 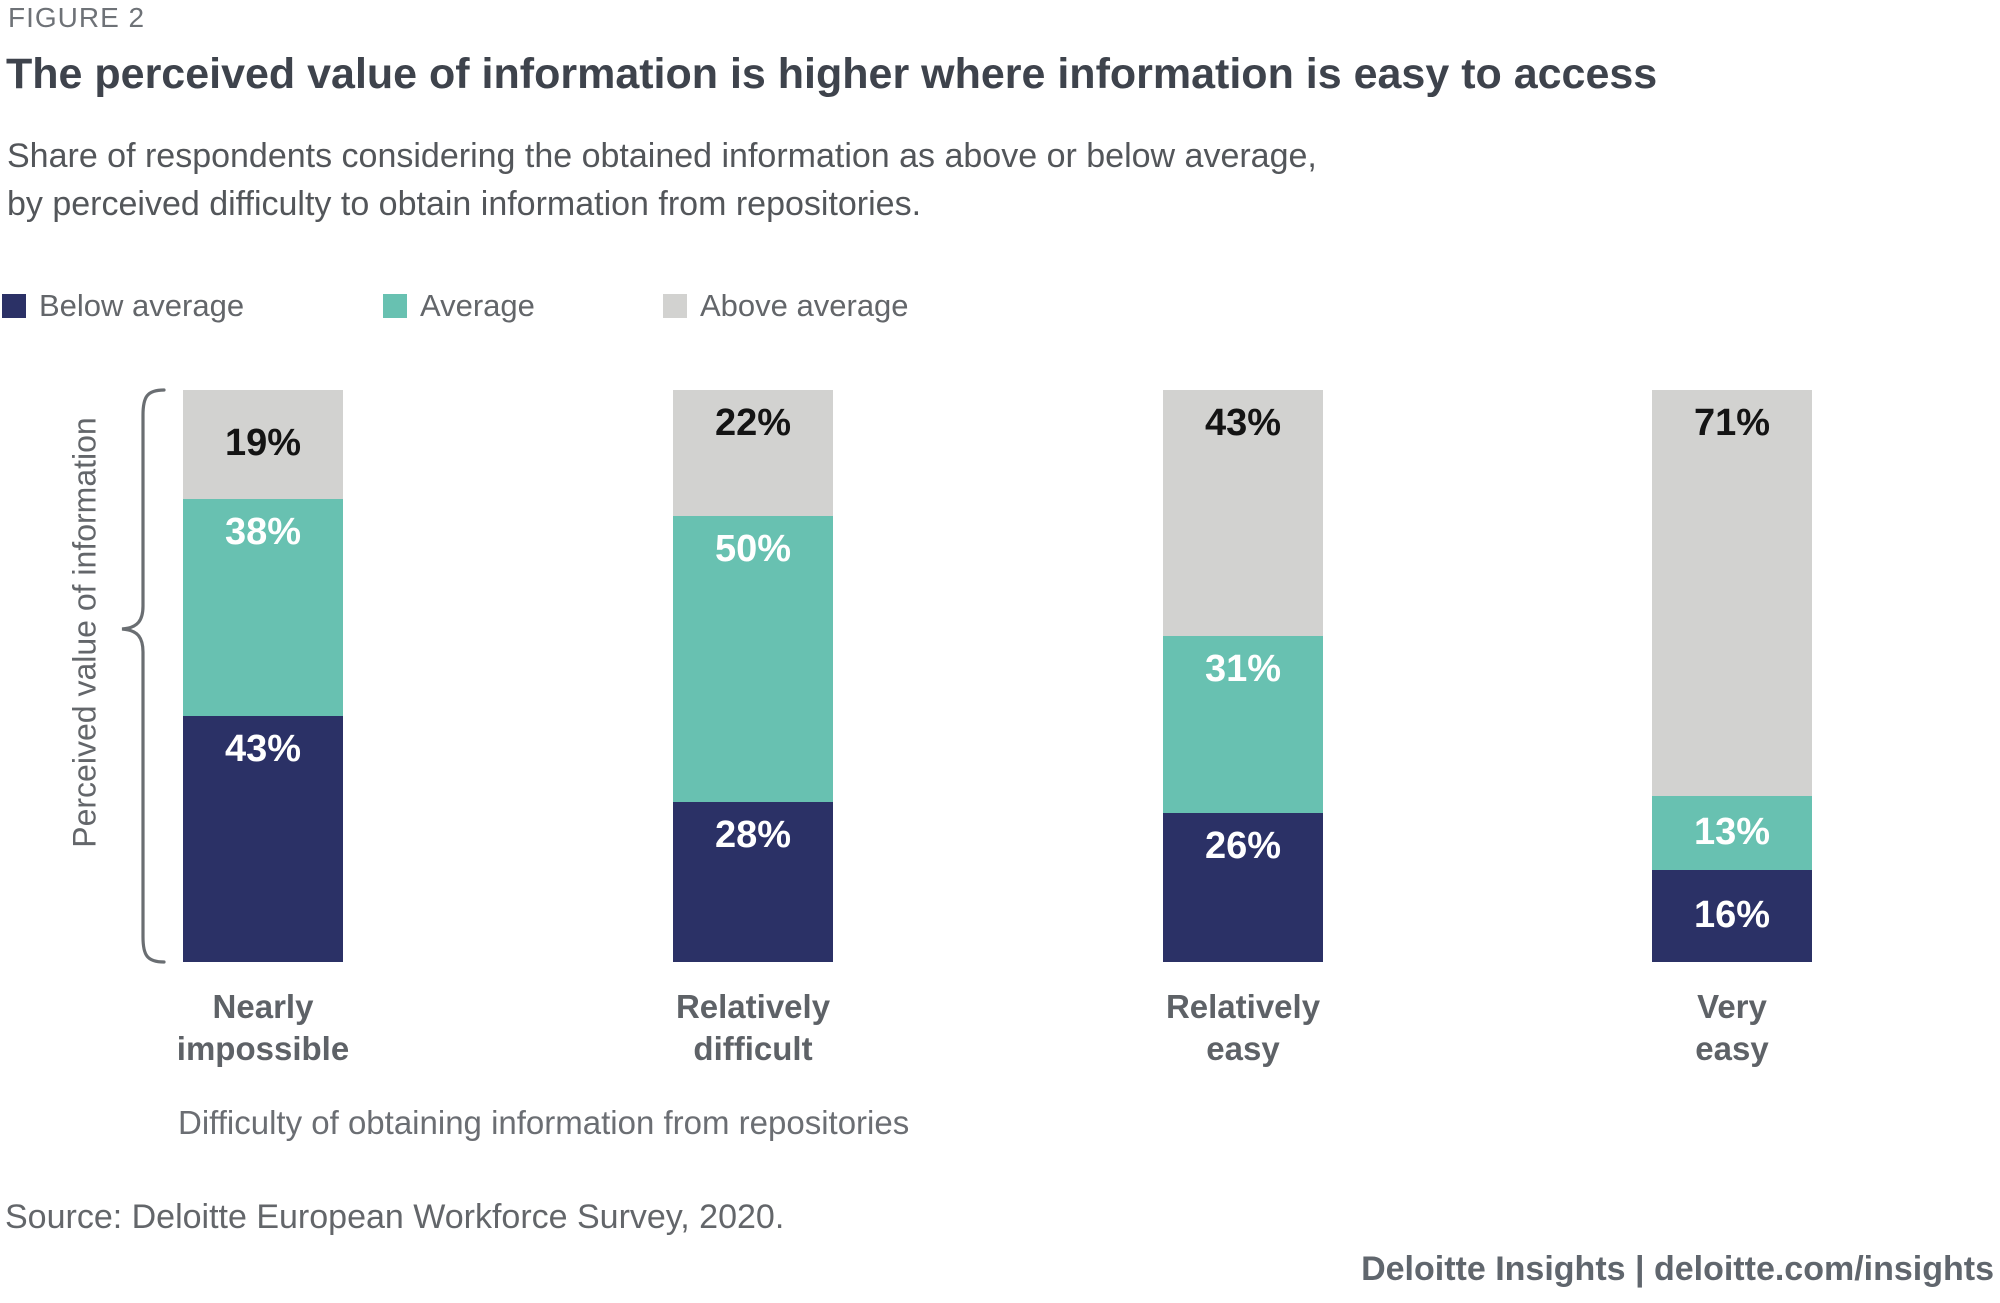 I want to click on legend-label-average: Average, so click(x=477, y=305).